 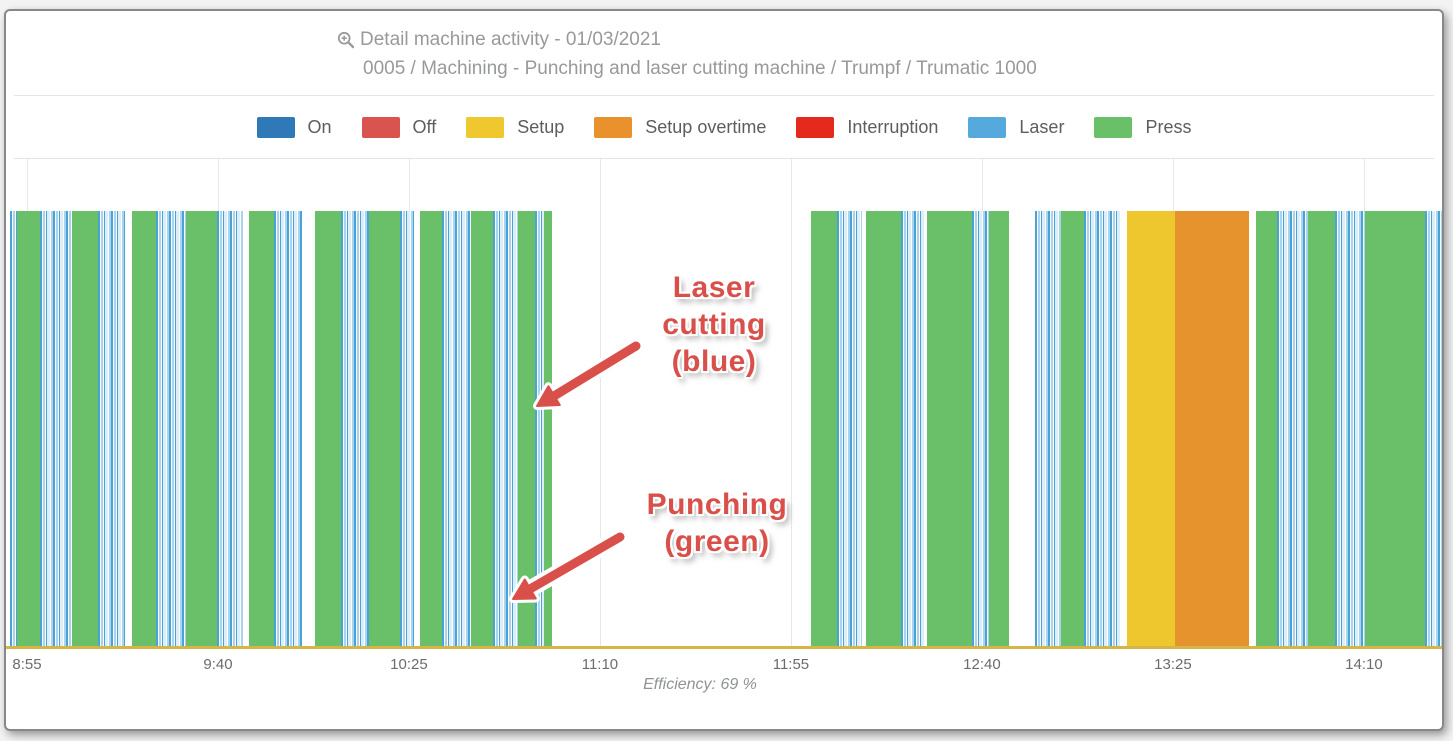 What do you see at coordinates (600, 664) in the screenshot?
I see `tick-label: 11:10` at bounding box center [600, 664].